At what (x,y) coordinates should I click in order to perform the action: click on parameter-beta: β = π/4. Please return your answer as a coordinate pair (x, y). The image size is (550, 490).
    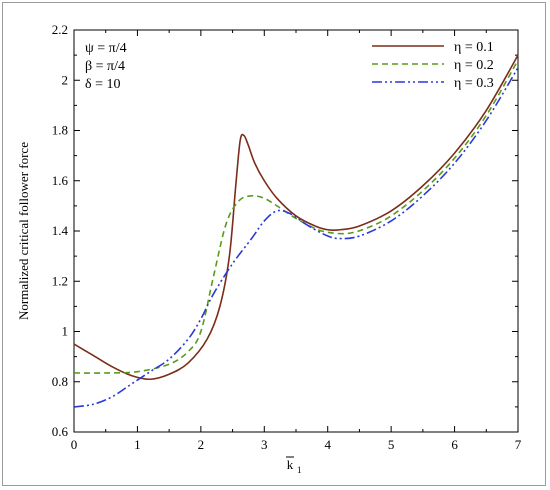
    Looking at the image, I should click on (105, 66).